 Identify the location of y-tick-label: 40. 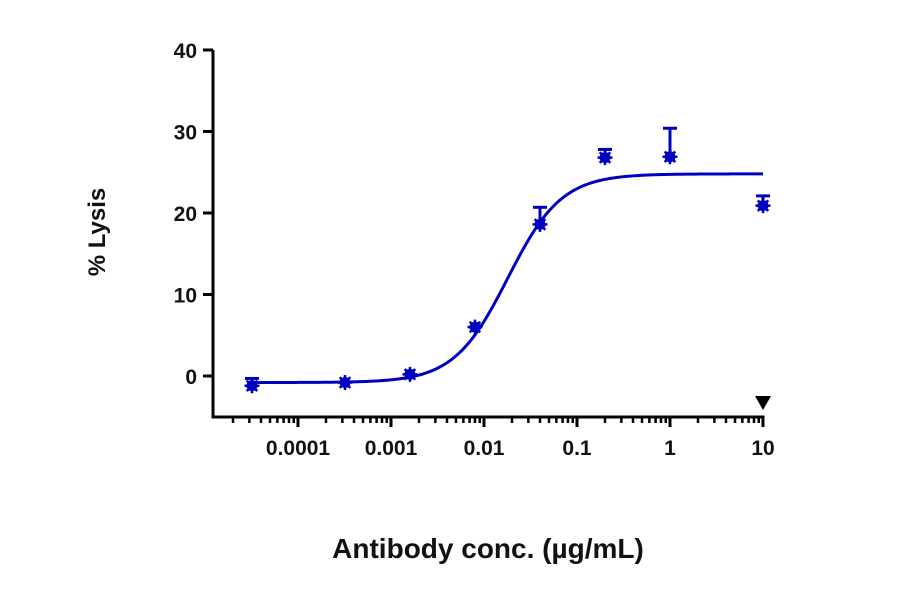
(185, 51).